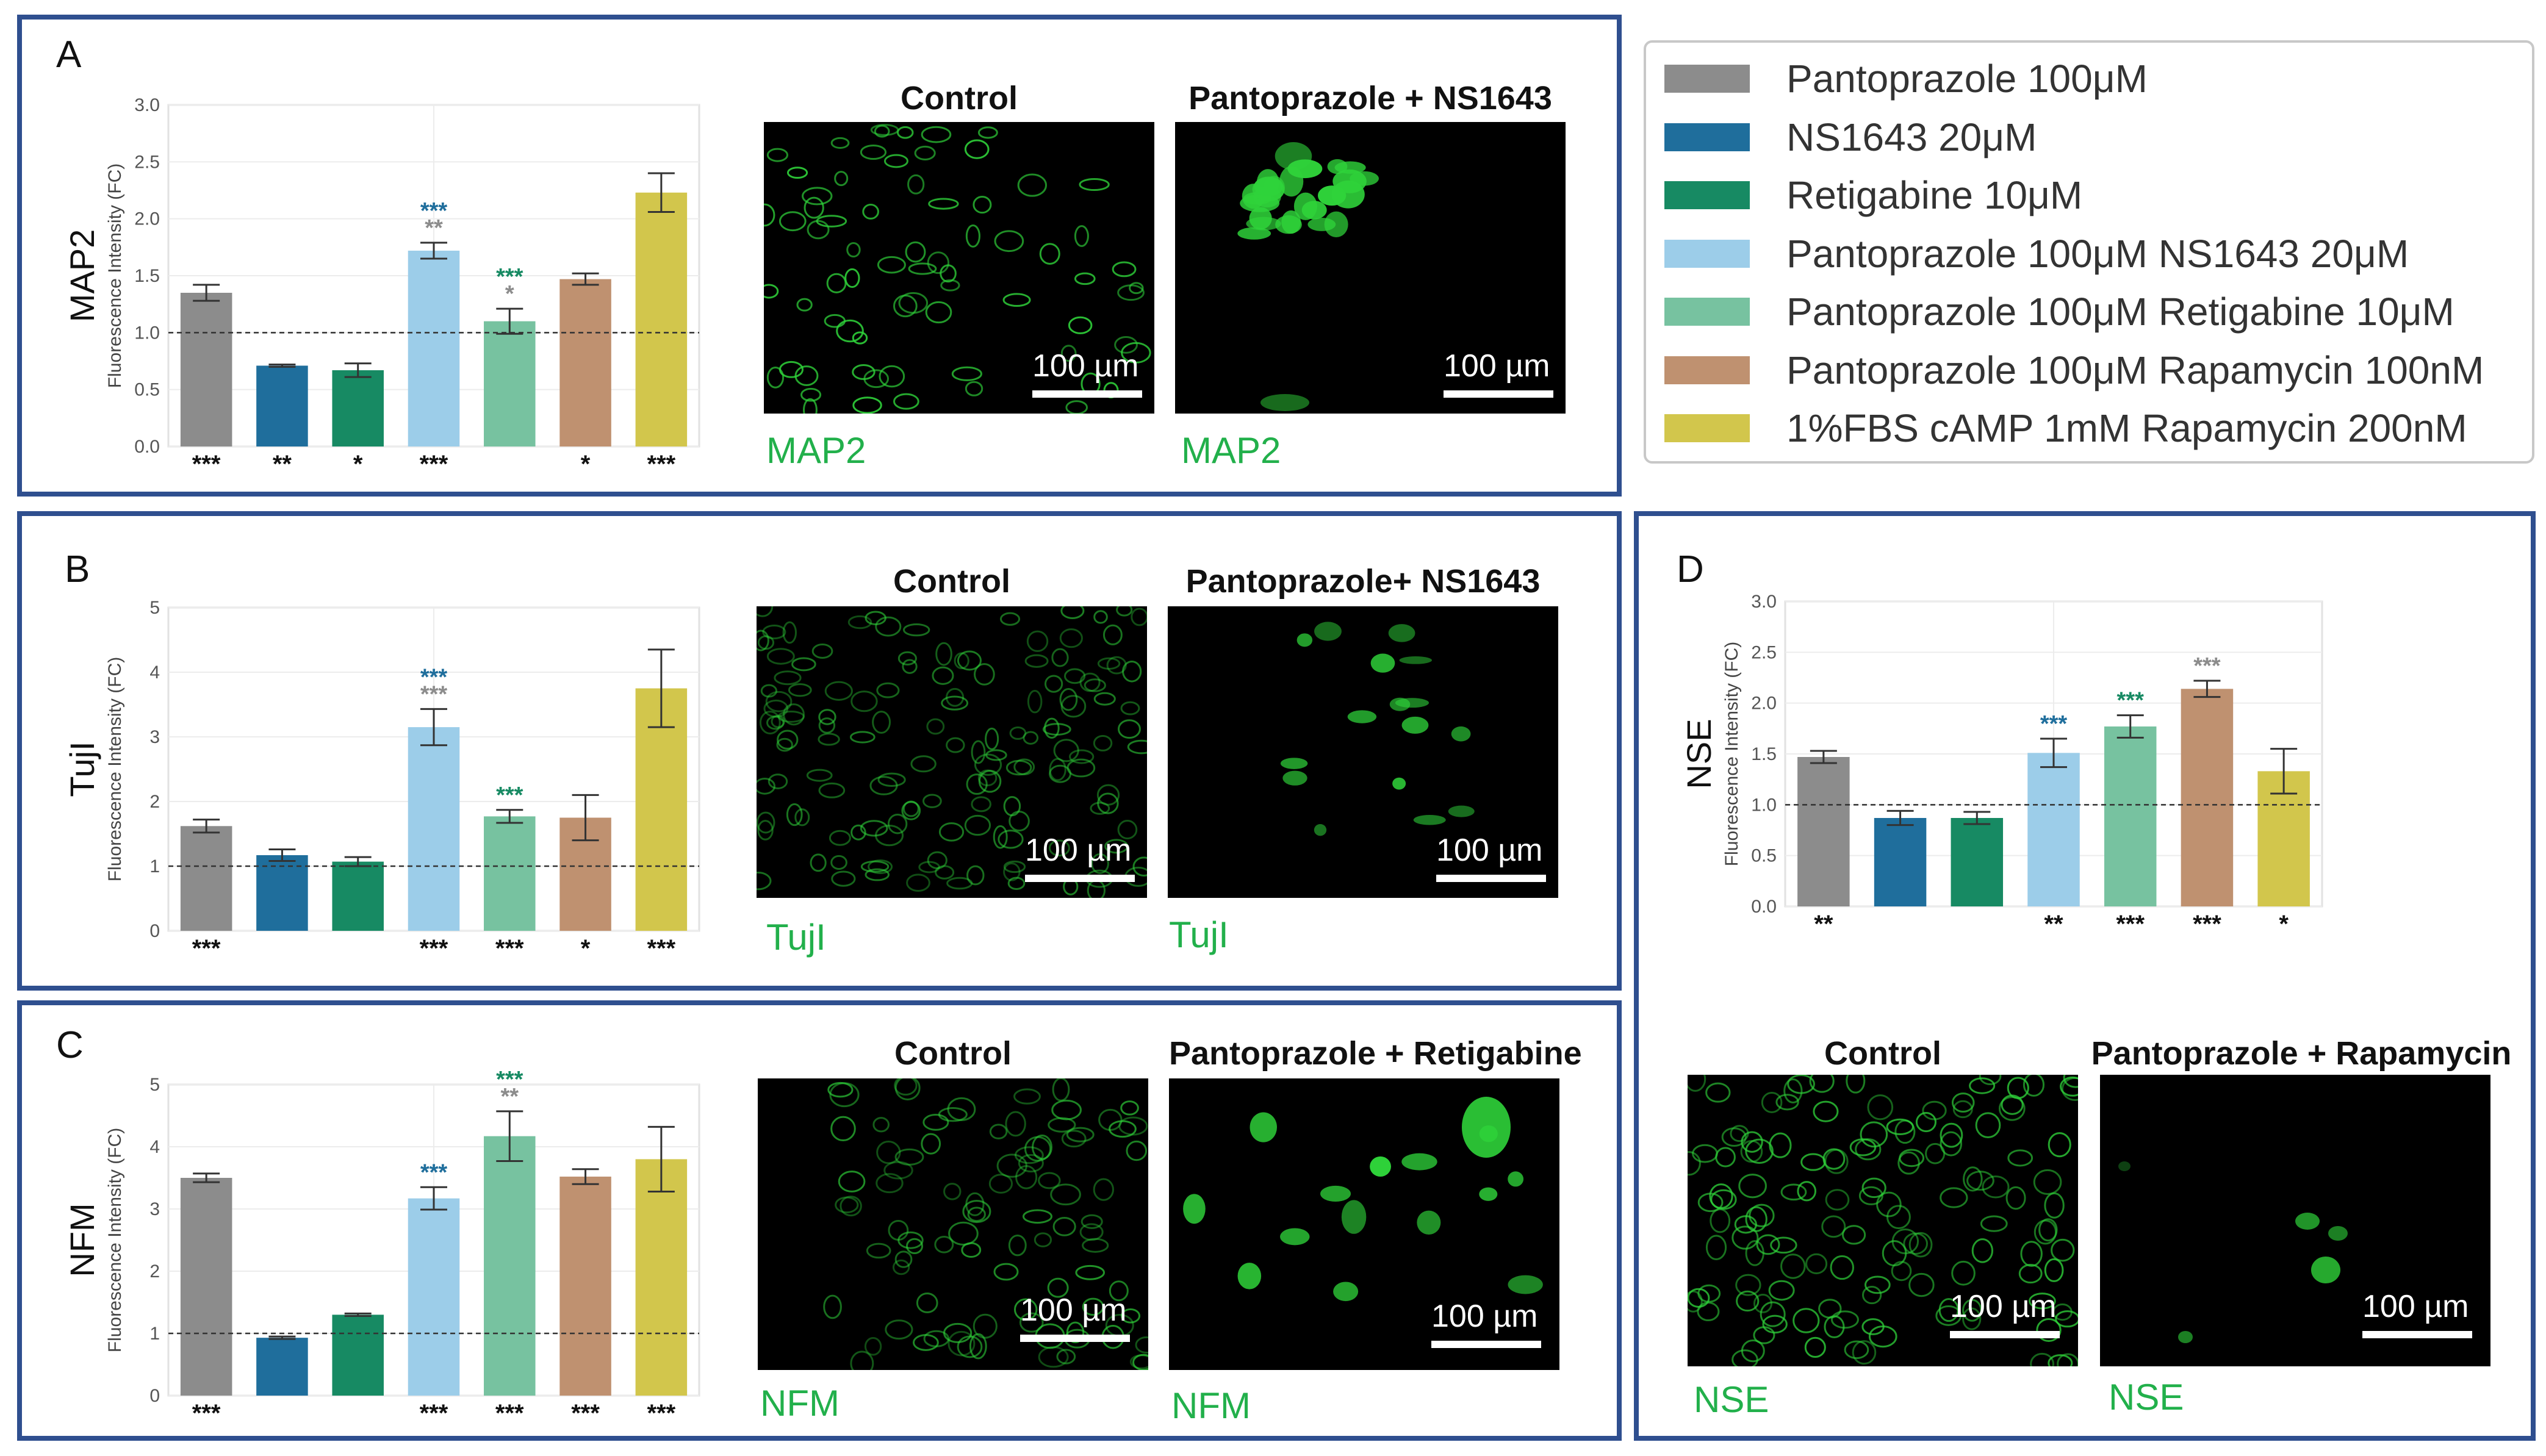 This screenshot has height=1456, width=2546. Describe the element at coordinates (2417, 1334) in the screenshot. I see `scale-d-right-bar` at that location.